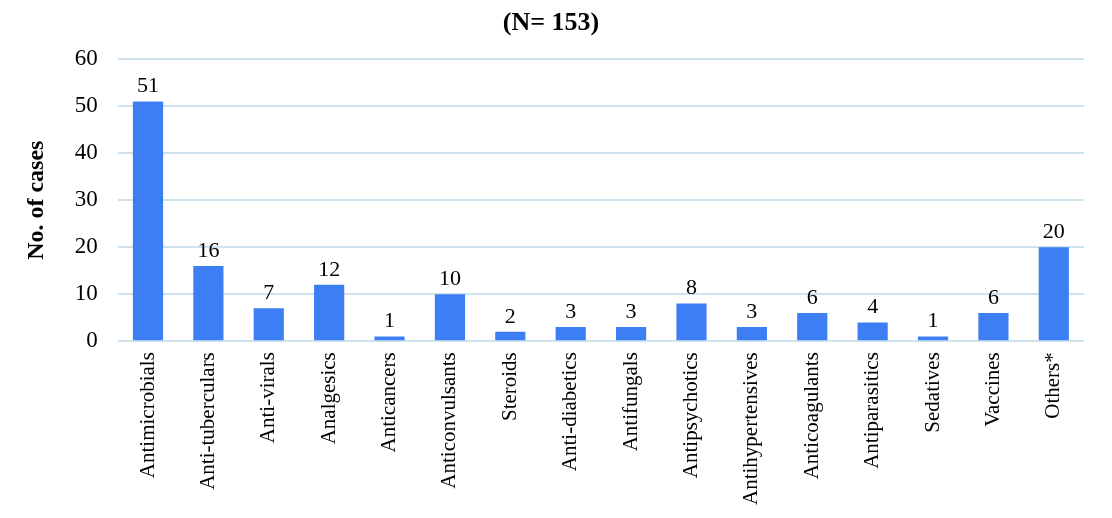 The height and width of the screenshot is (518, 1112). Describe the element at coordinates (86, 152) in the screenshot. I see `y-tick-label: 40` at that location.